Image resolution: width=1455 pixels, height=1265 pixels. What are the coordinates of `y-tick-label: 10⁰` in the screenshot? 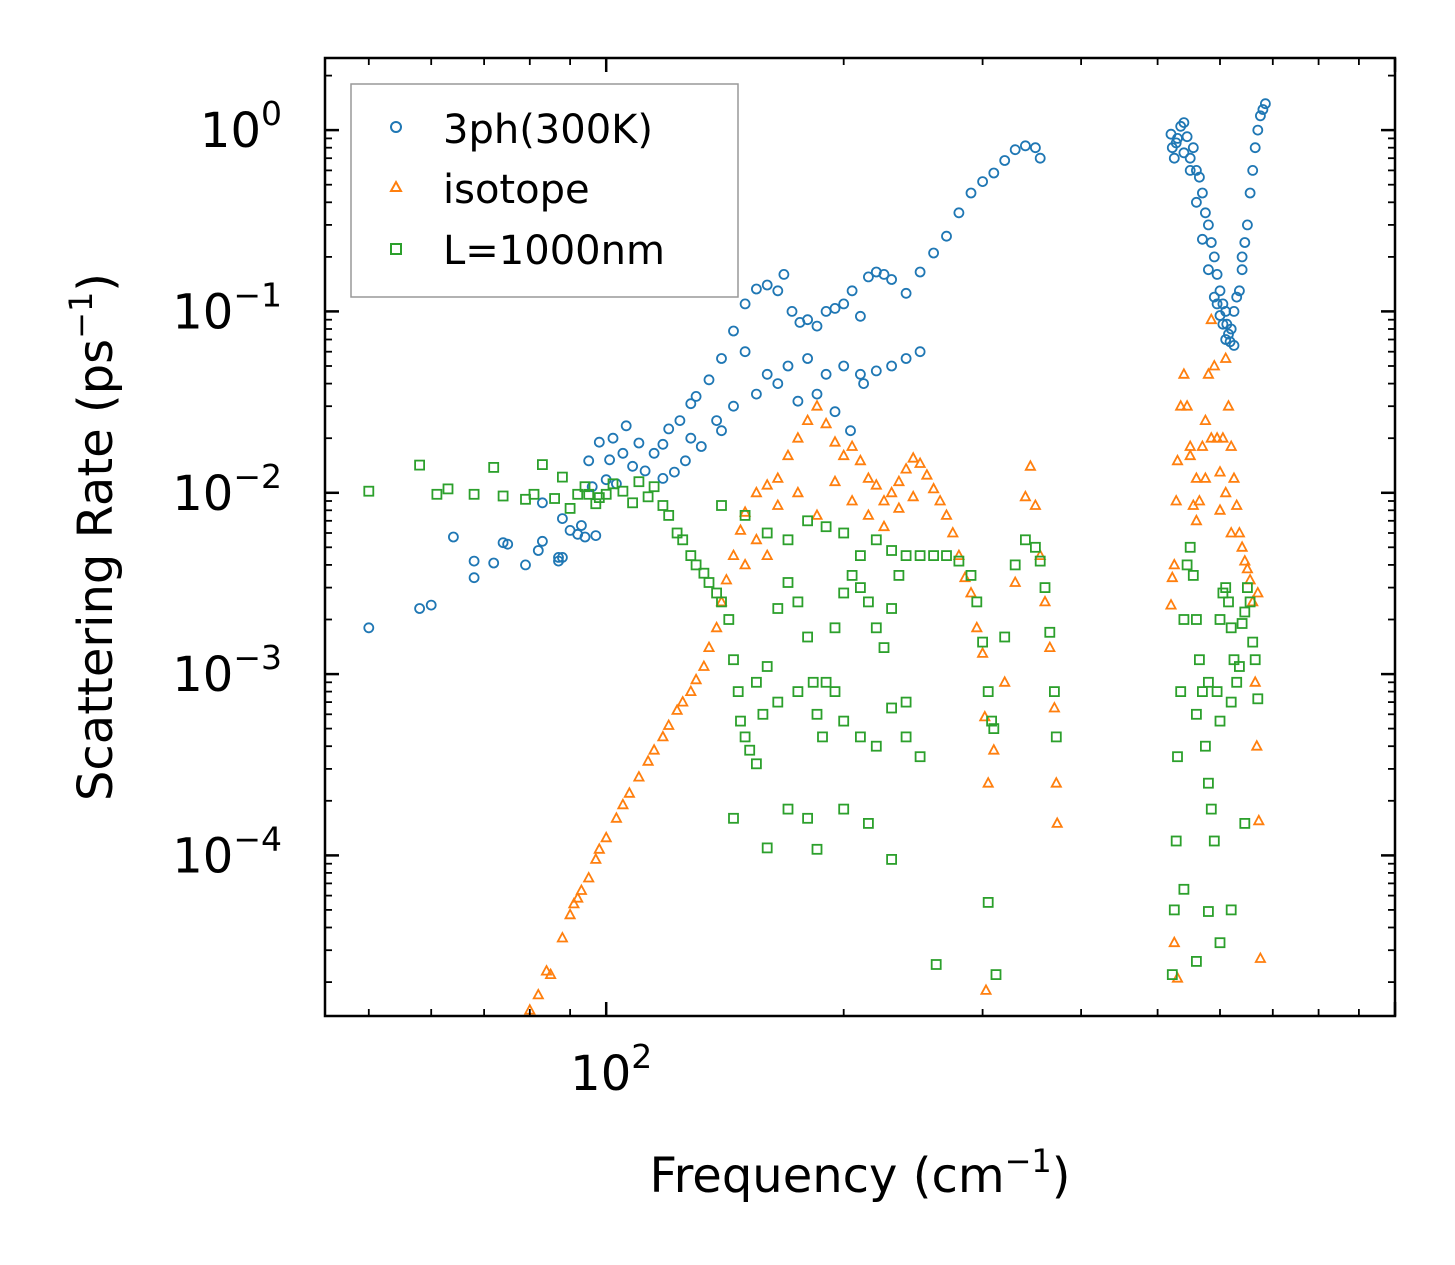 It's located at (241, 126).